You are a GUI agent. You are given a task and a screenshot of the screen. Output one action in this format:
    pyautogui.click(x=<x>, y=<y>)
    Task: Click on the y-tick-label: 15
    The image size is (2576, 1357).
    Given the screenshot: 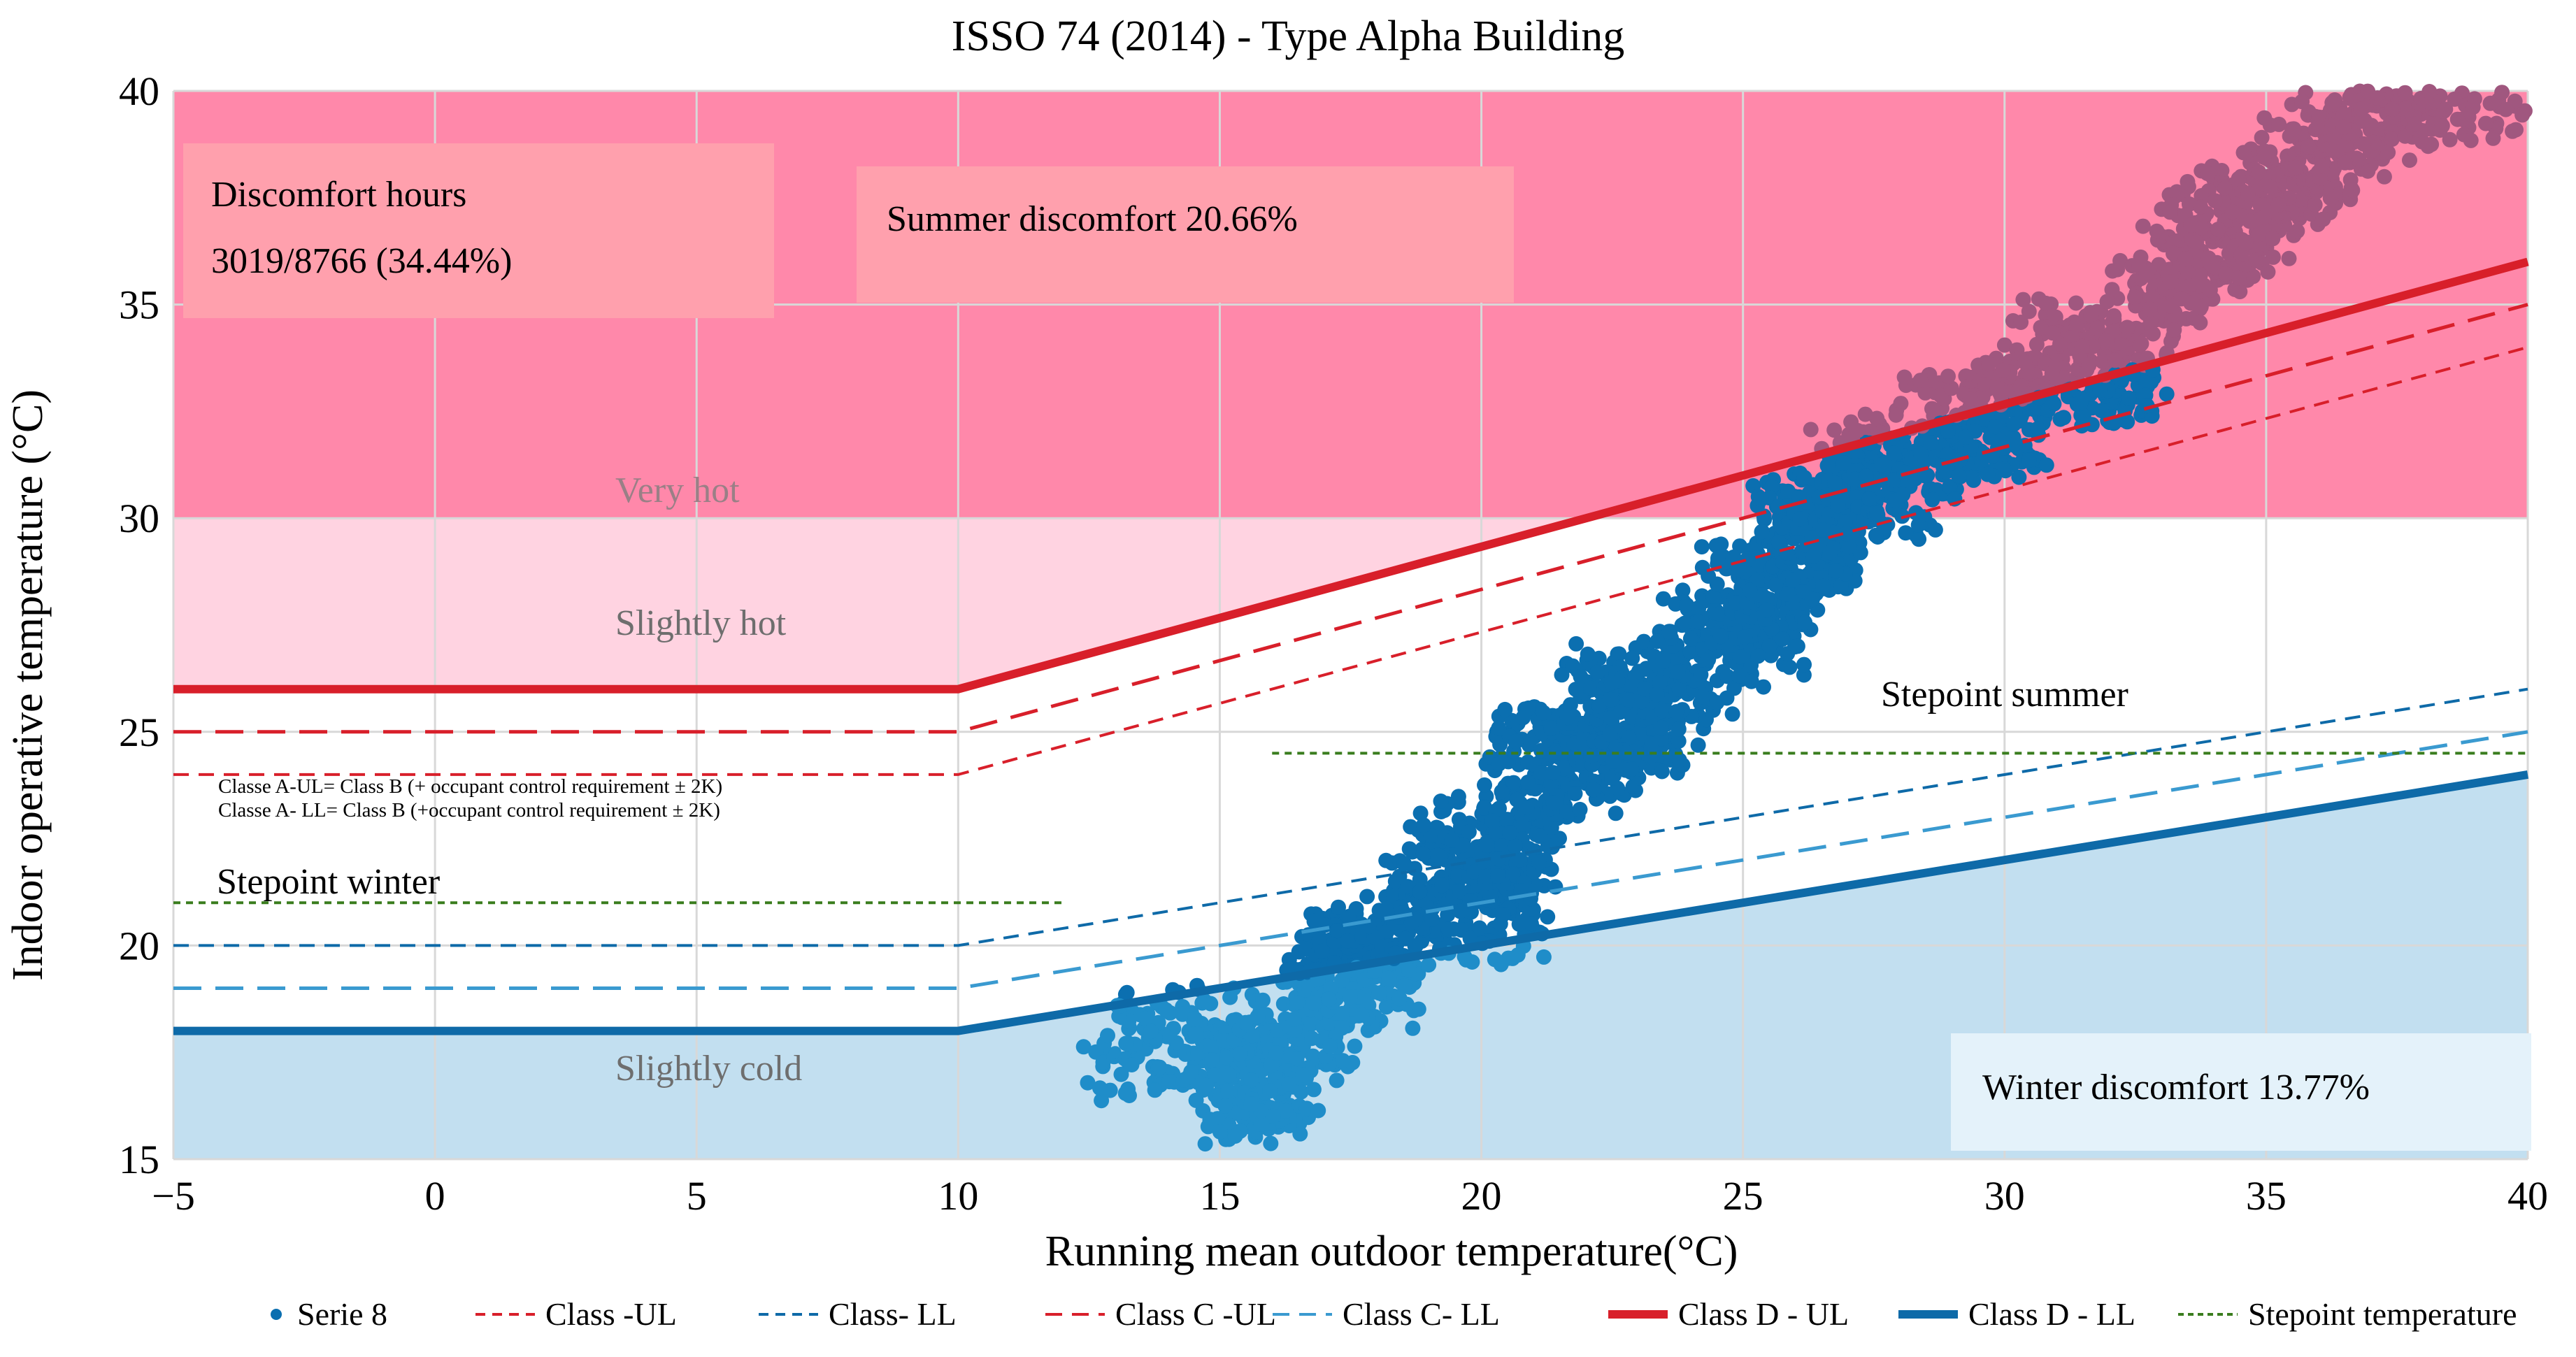 What is the action you would take?
    pyautogui.click(x=139, y=1160)
    